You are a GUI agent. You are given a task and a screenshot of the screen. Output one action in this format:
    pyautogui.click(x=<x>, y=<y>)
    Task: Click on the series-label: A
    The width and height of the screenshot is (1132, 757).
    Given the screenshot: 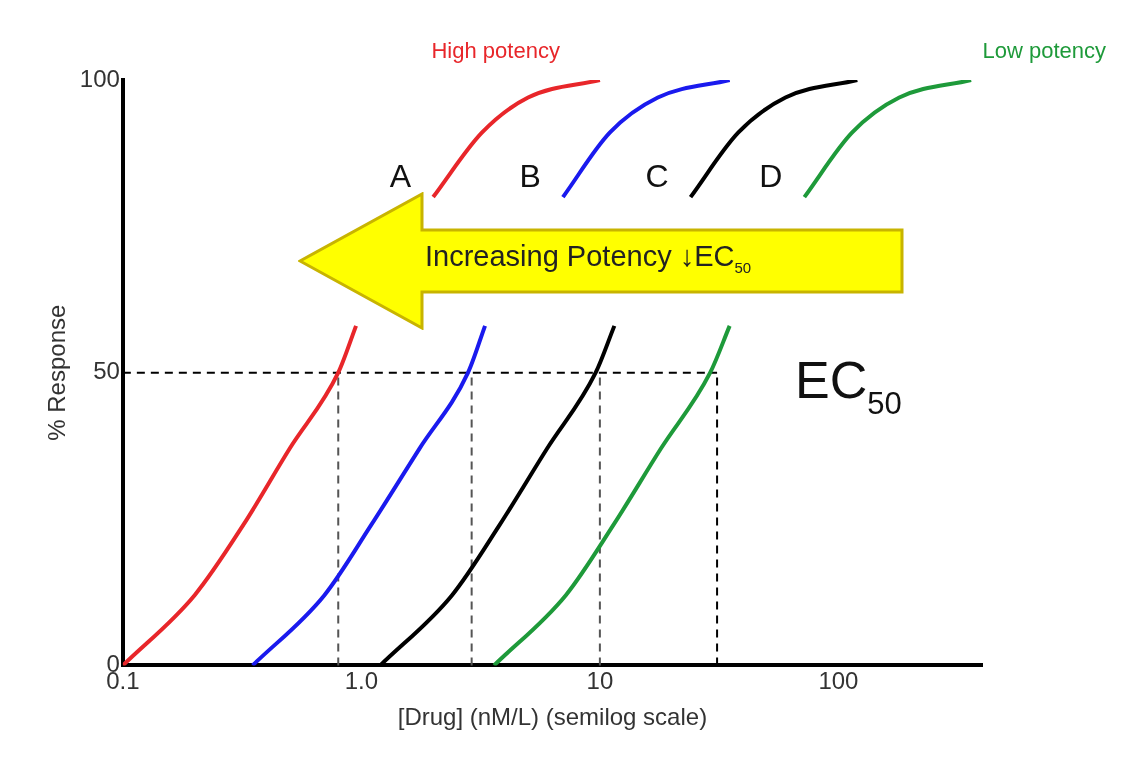 What is the action you would take?
    pyautogui.click(x=400, y=176)
    